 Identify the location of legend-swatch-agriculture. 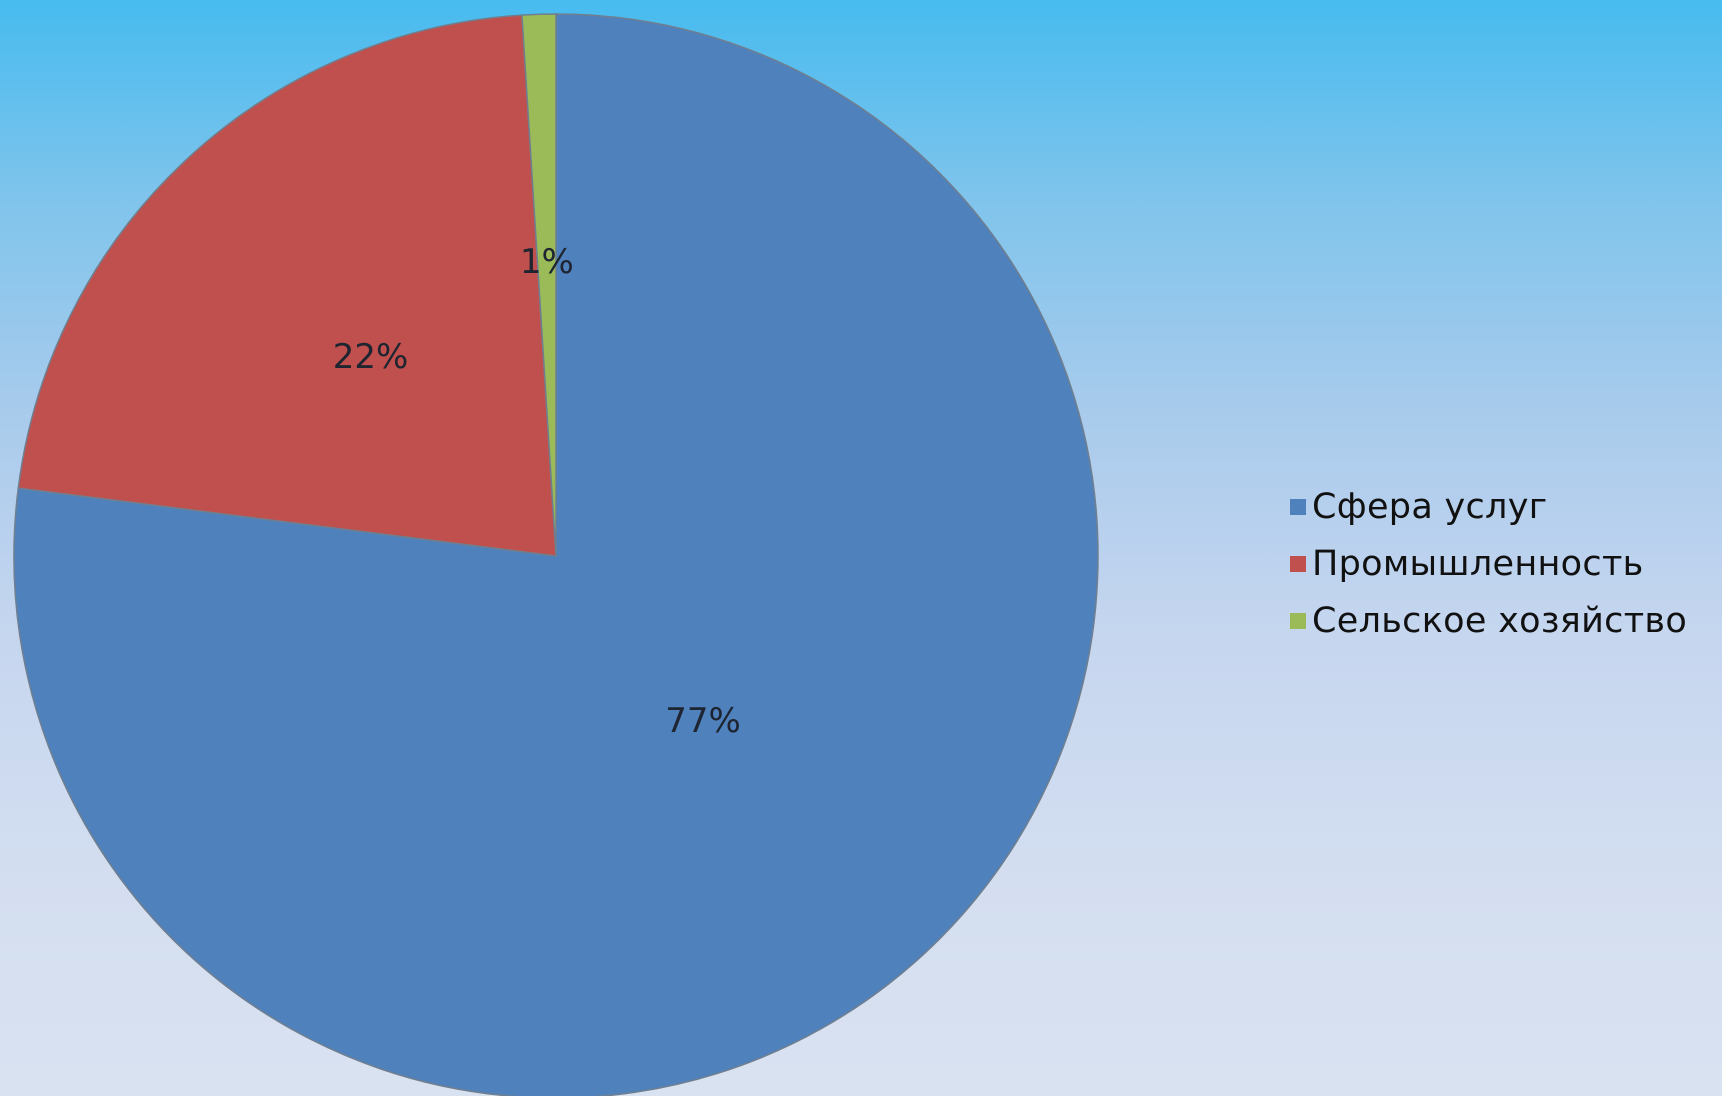
(1298, 620).